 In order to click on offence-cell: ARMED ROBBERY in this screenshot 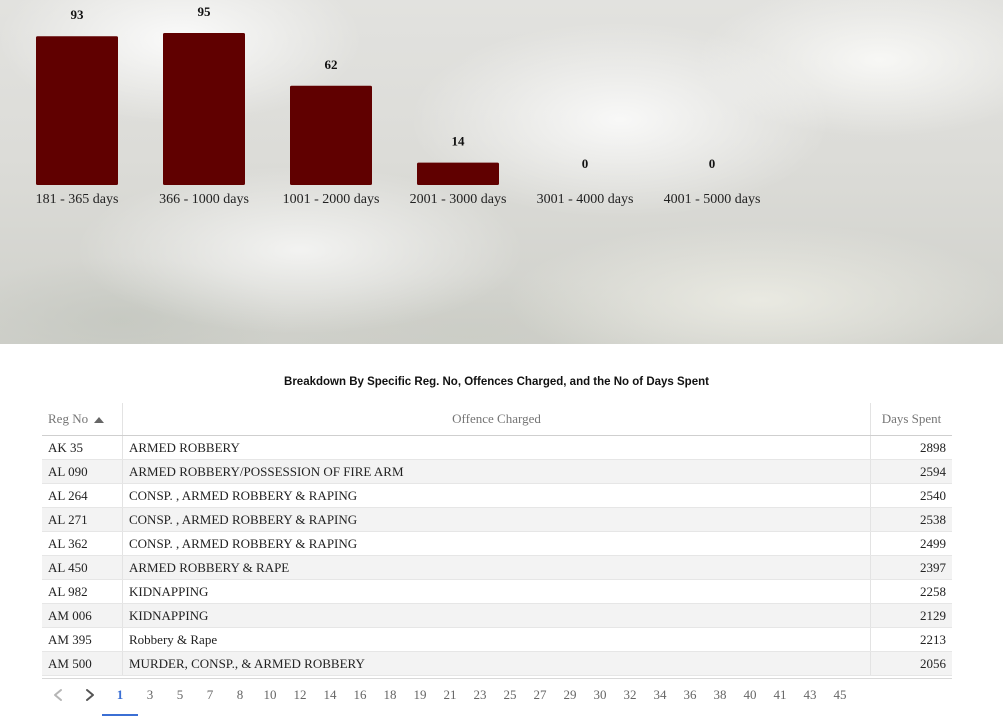, I will do `click(496, 447)`.